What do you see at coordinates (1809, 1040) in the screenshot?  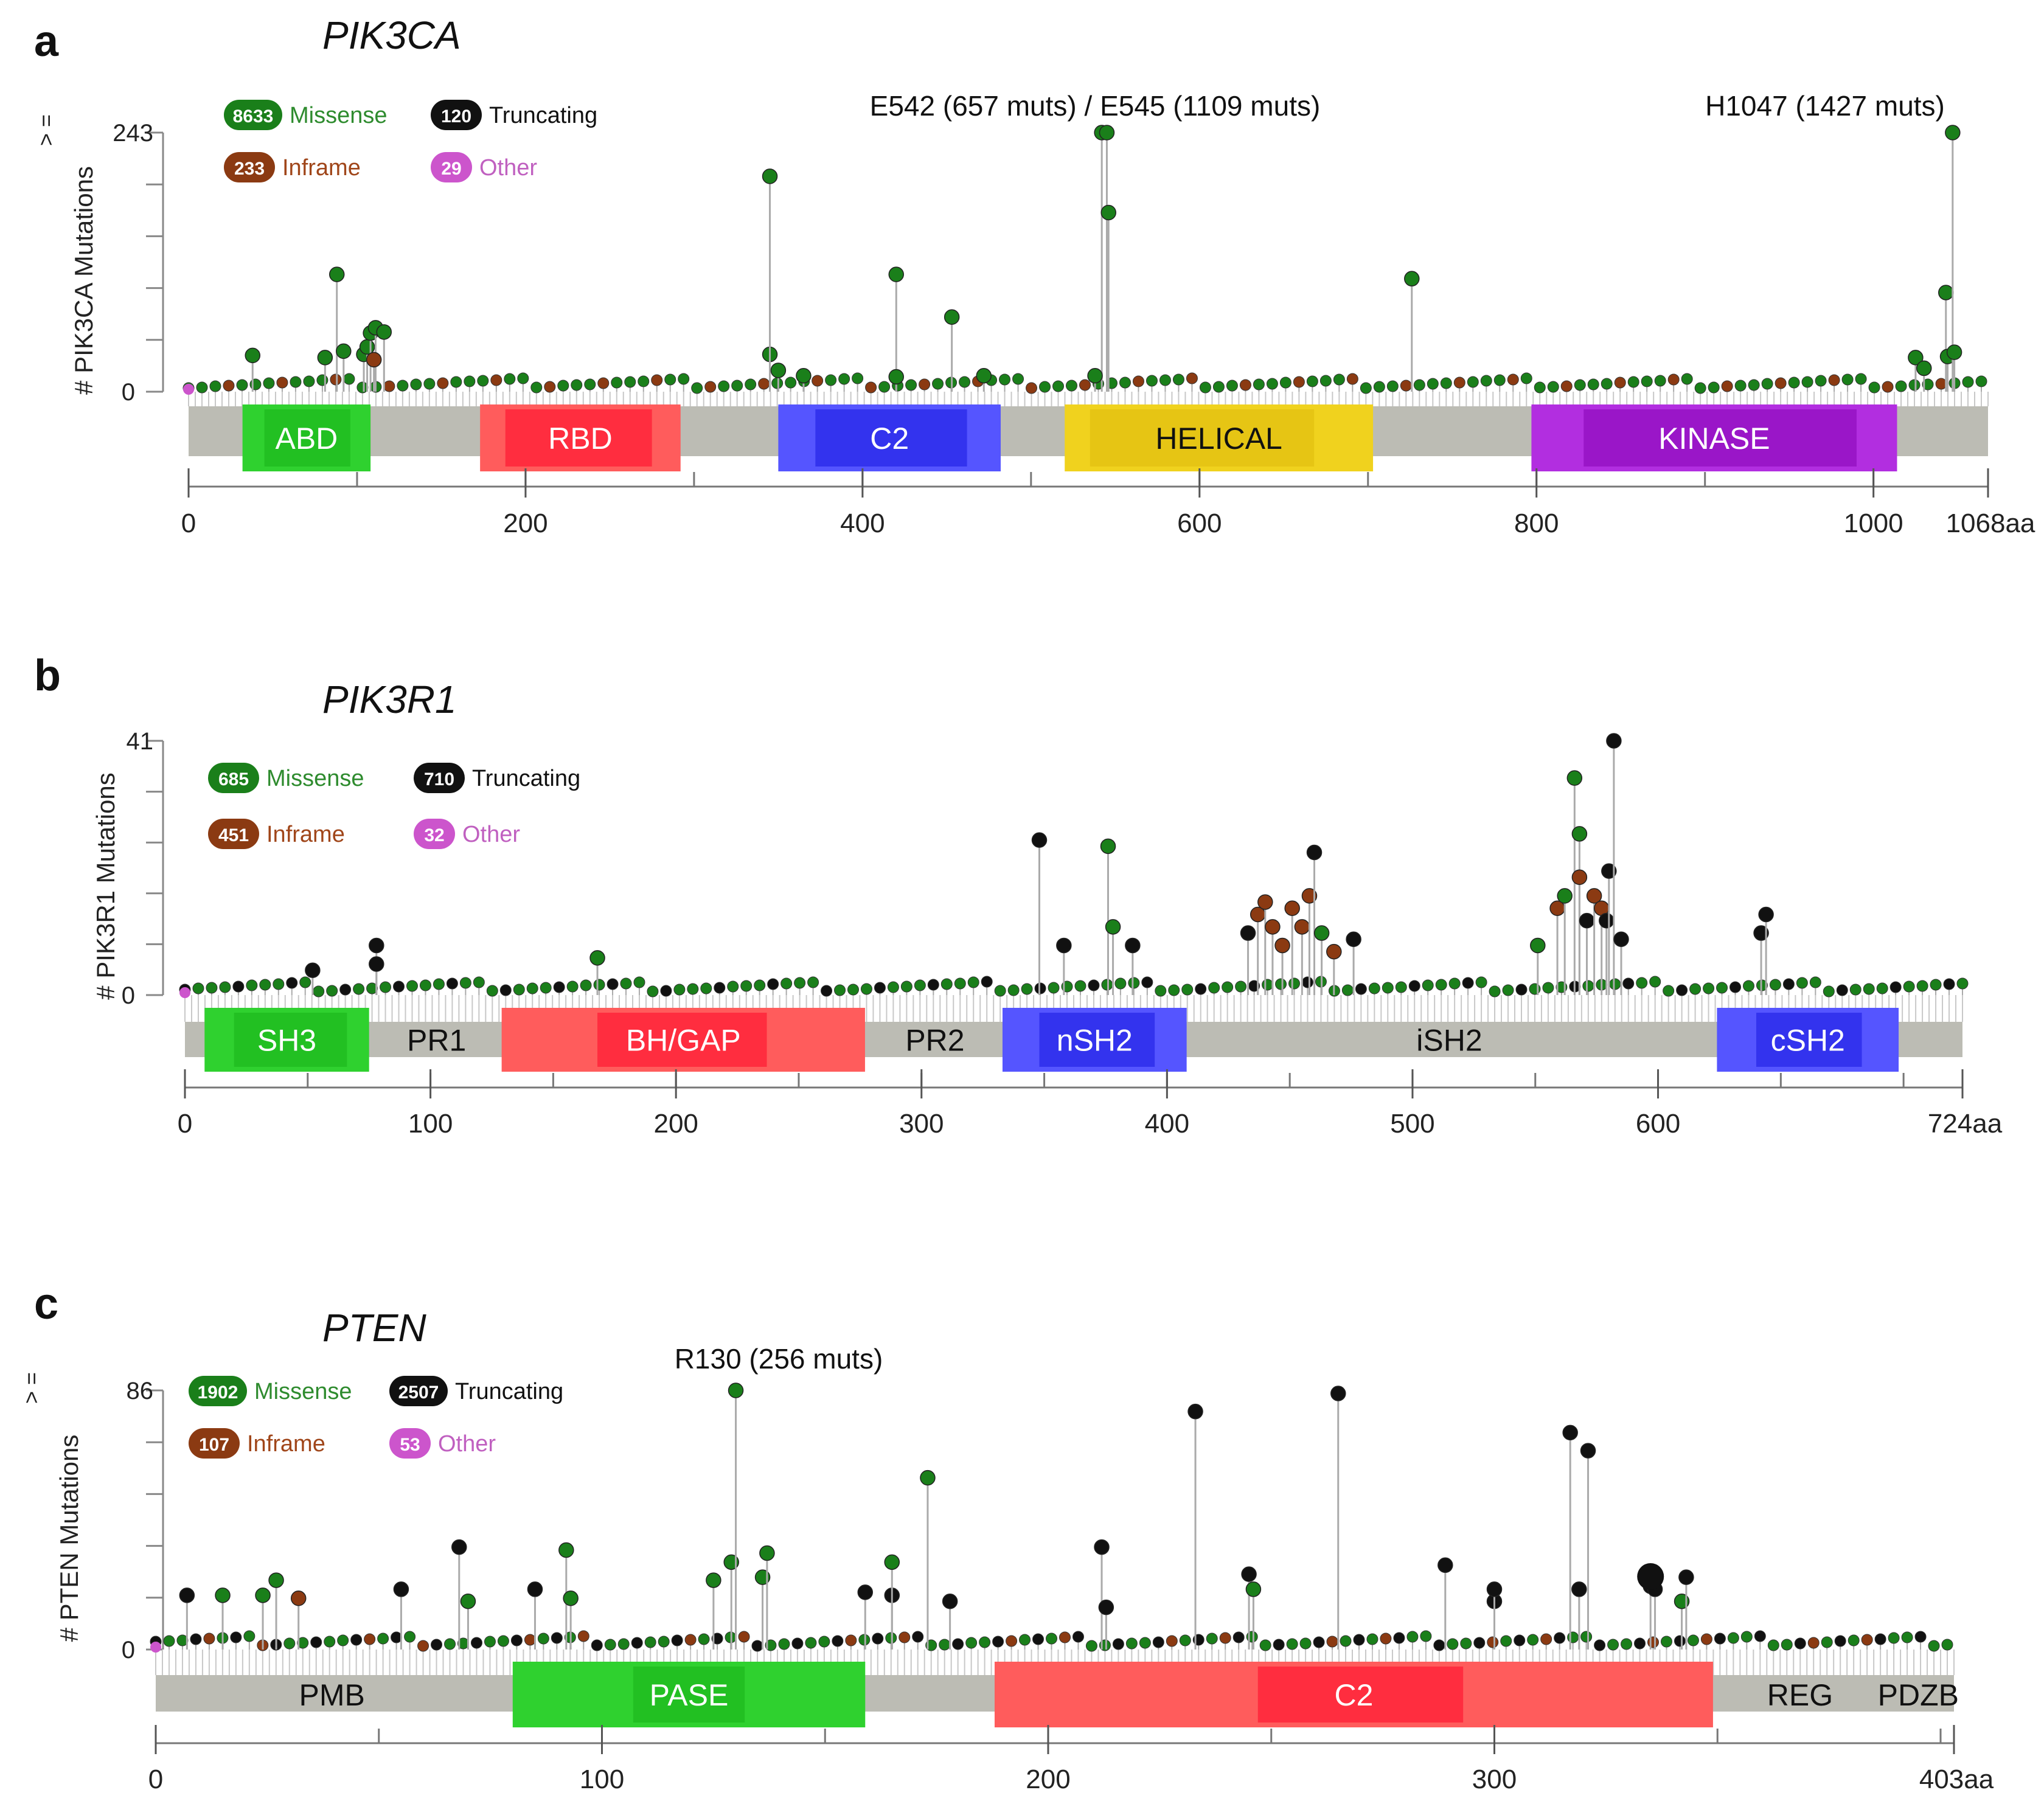 I see `domain-core` at bounding box center [1809, 1040].